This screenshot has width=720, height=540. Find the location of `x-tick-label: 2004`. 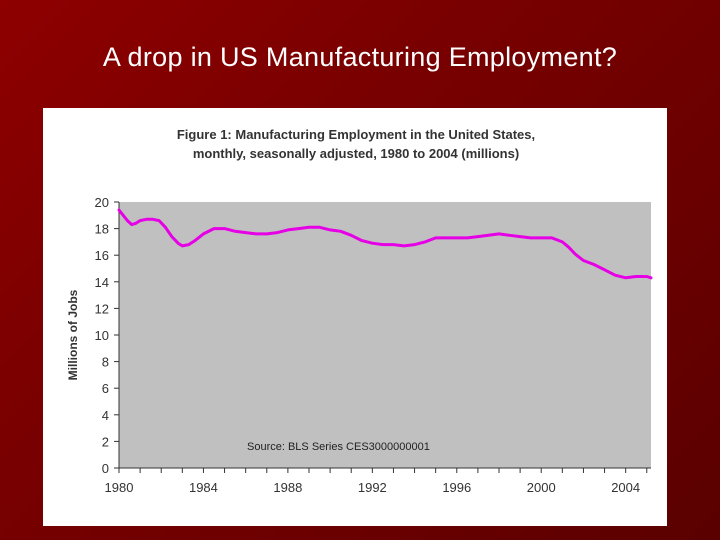

x-tick-label: 2004 is located at coordinates (625, 487).